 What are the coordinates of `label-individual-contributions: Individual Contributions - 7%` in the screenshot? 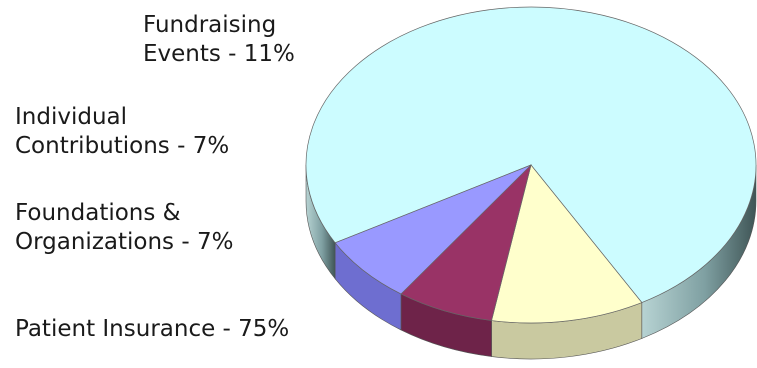 It's located at (122, 131).